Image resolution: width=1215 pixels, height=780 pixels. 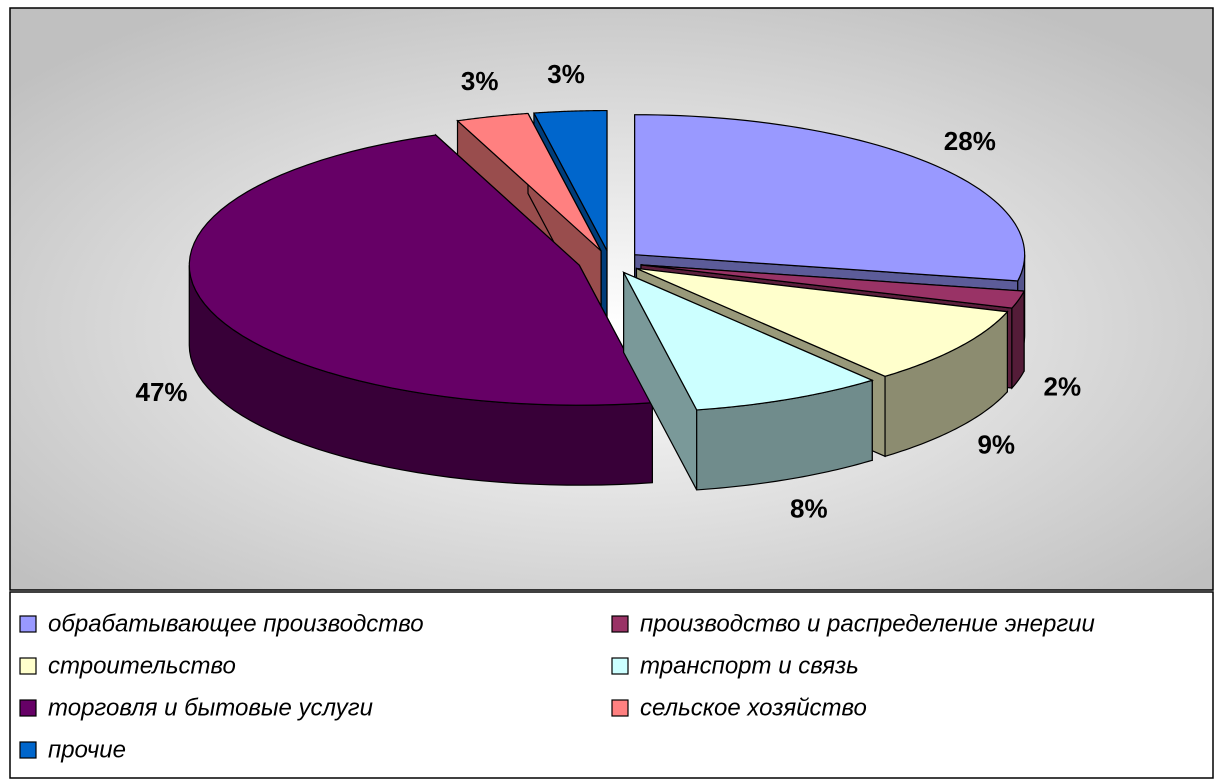 What do you see at coordinates (87, 749) in the screenshot?
I see `legend-label: прочие` at bounding box center [87, 749].